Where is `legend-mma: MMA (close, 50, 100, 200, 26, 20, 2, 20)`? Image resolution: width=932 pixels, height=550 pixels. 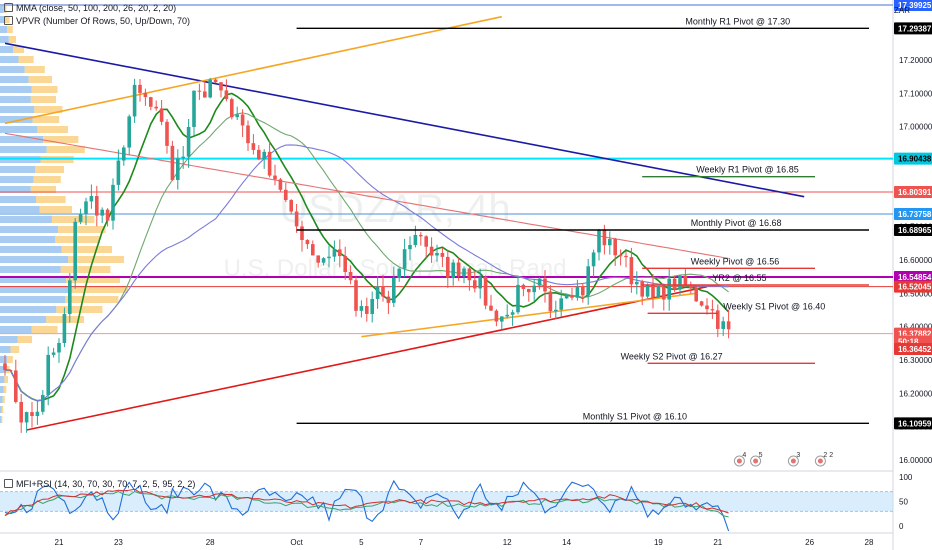
legend-mma: MMA (close, 50, 100, 200, 26, 20, 2, 20) is located at coordinates (90, 8).